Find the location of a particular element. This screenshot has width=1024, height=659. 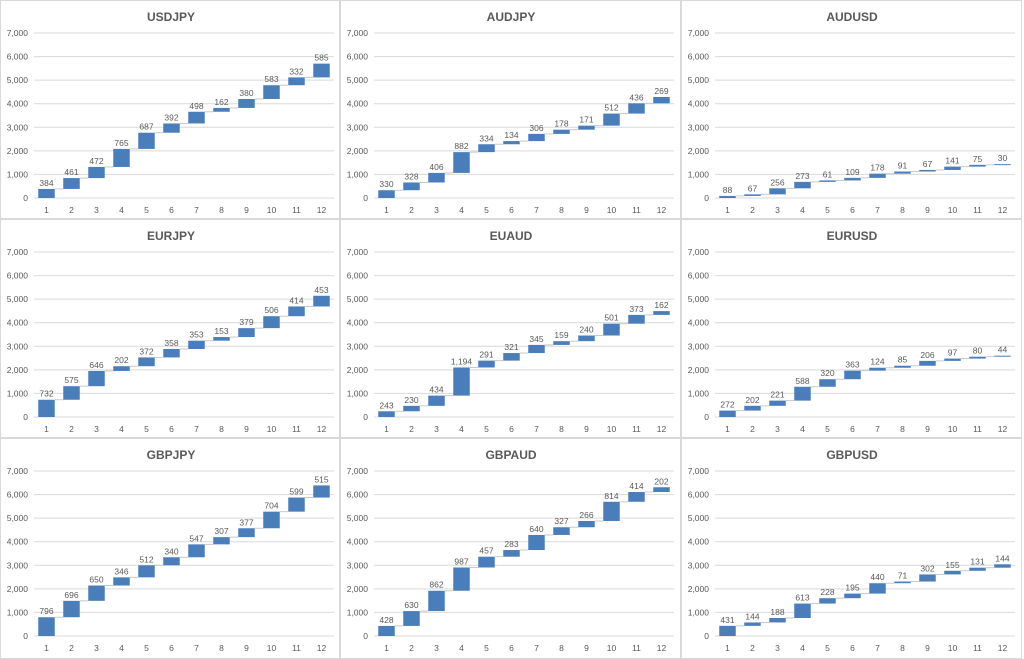

chart-title: GBPJPY is located at coordinates (171, 455).